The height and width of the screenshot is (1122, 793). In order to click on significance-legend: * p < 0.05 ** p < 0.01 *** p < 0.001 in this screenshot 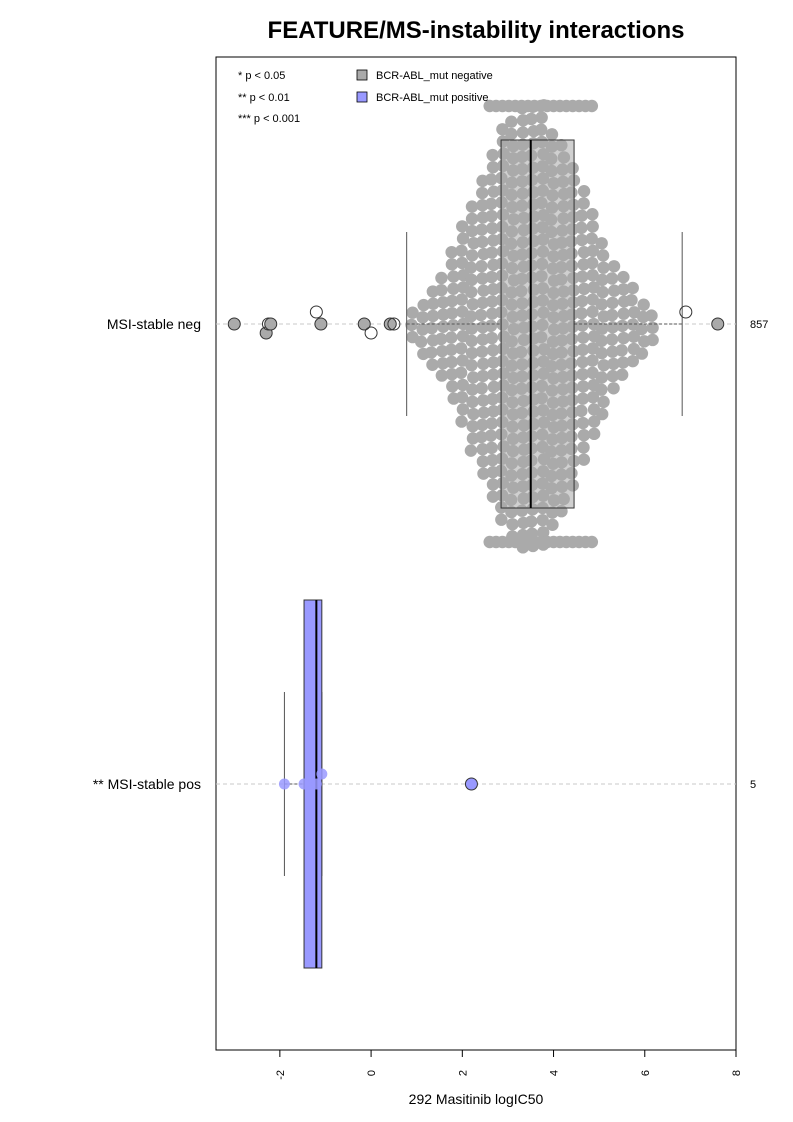, I will do `click(269, 97)`.